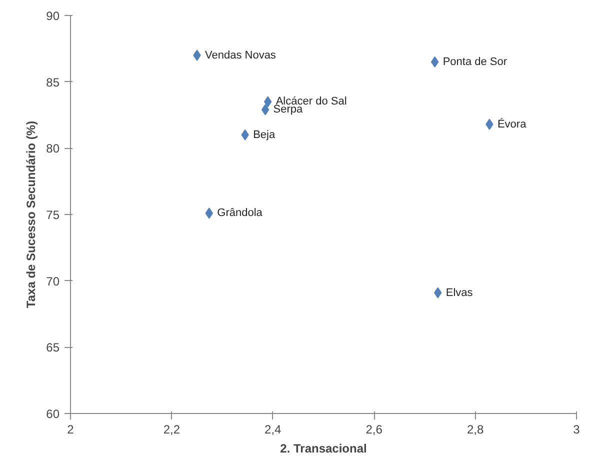  What do you see at coordinates (171, 429) in the screenshot?
I see `x-tick-label: 2,2` at bounding box center [171, 429].